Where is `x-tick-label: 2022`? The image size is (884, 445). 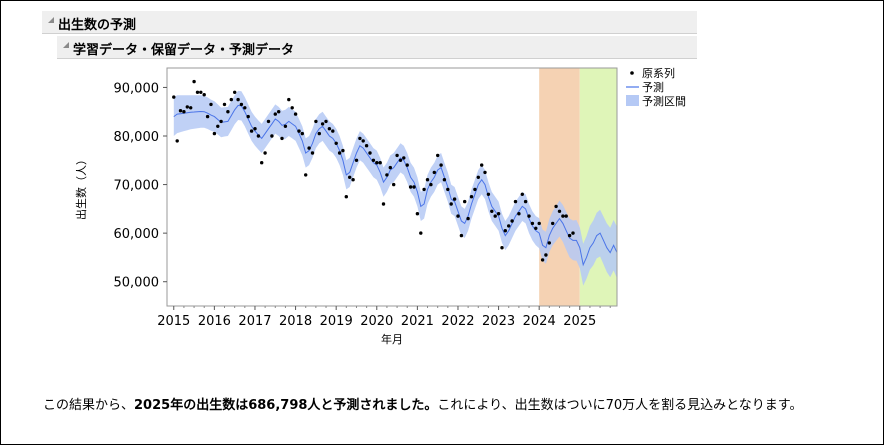 x-tick-label: 2022 is located at coordinates (457, 321).